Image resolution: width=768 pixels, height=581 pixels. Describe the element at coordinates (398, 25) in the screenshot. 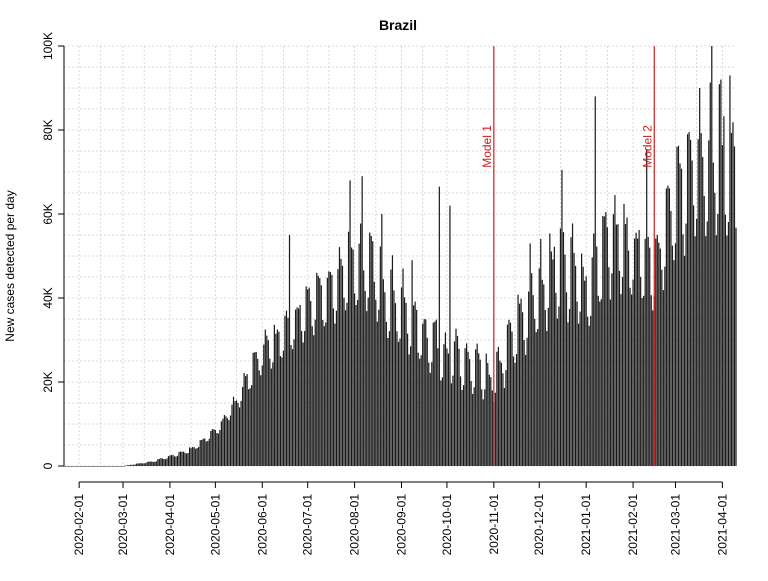

I see `chart-title: Brazil` at that location.